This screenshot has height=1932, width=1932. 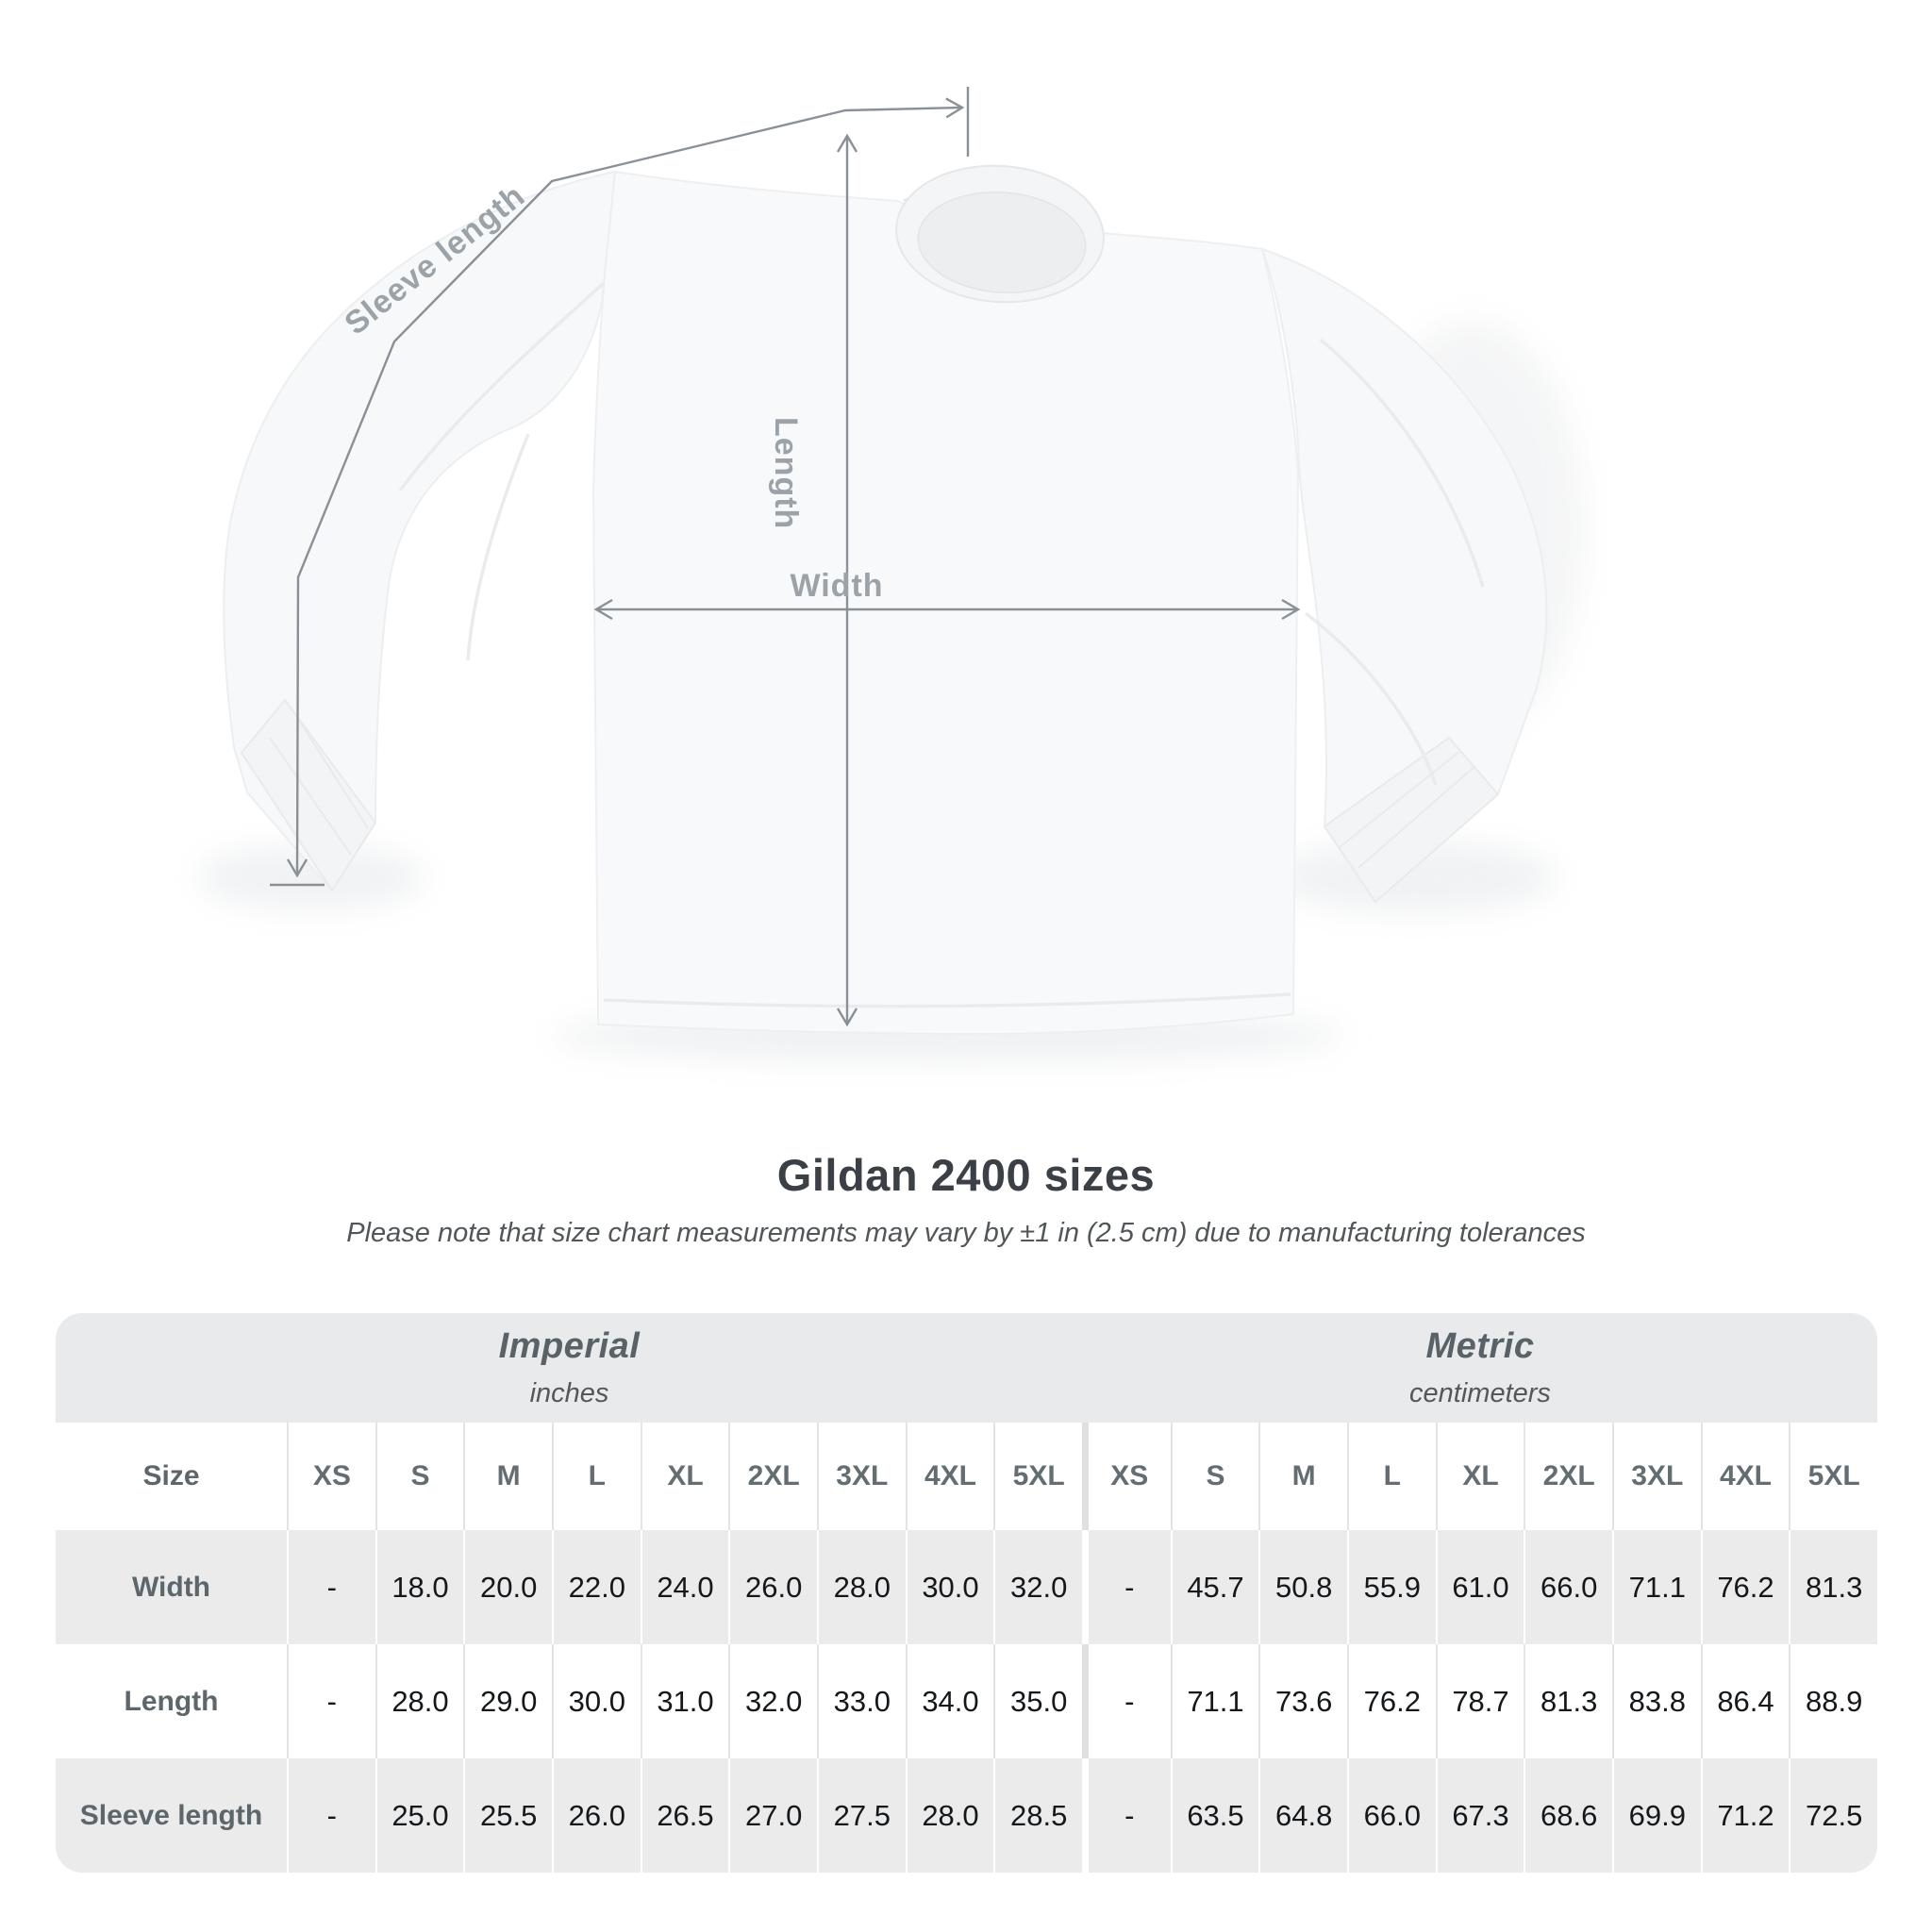 What do you see at coordinates (596, 1587) in the screenshot?
I see `size-value-cell: 22.0` at bounding box center [596, 1587].